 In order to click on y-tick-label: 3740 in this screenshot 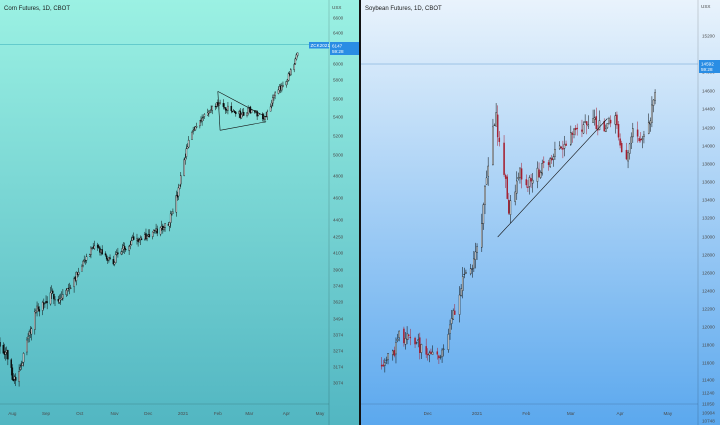, I will do `click(338, 286)`.